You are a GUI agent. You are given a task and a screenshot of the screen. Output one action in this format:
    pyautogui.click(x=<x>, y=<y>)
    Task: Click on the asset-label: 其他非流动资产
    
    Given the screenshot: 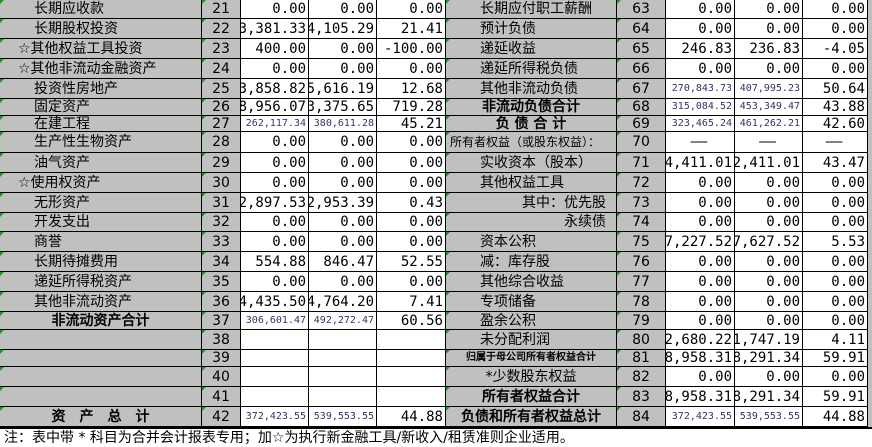 What is the action you would take?
    pyautogui.click(x=101, y=301)
    